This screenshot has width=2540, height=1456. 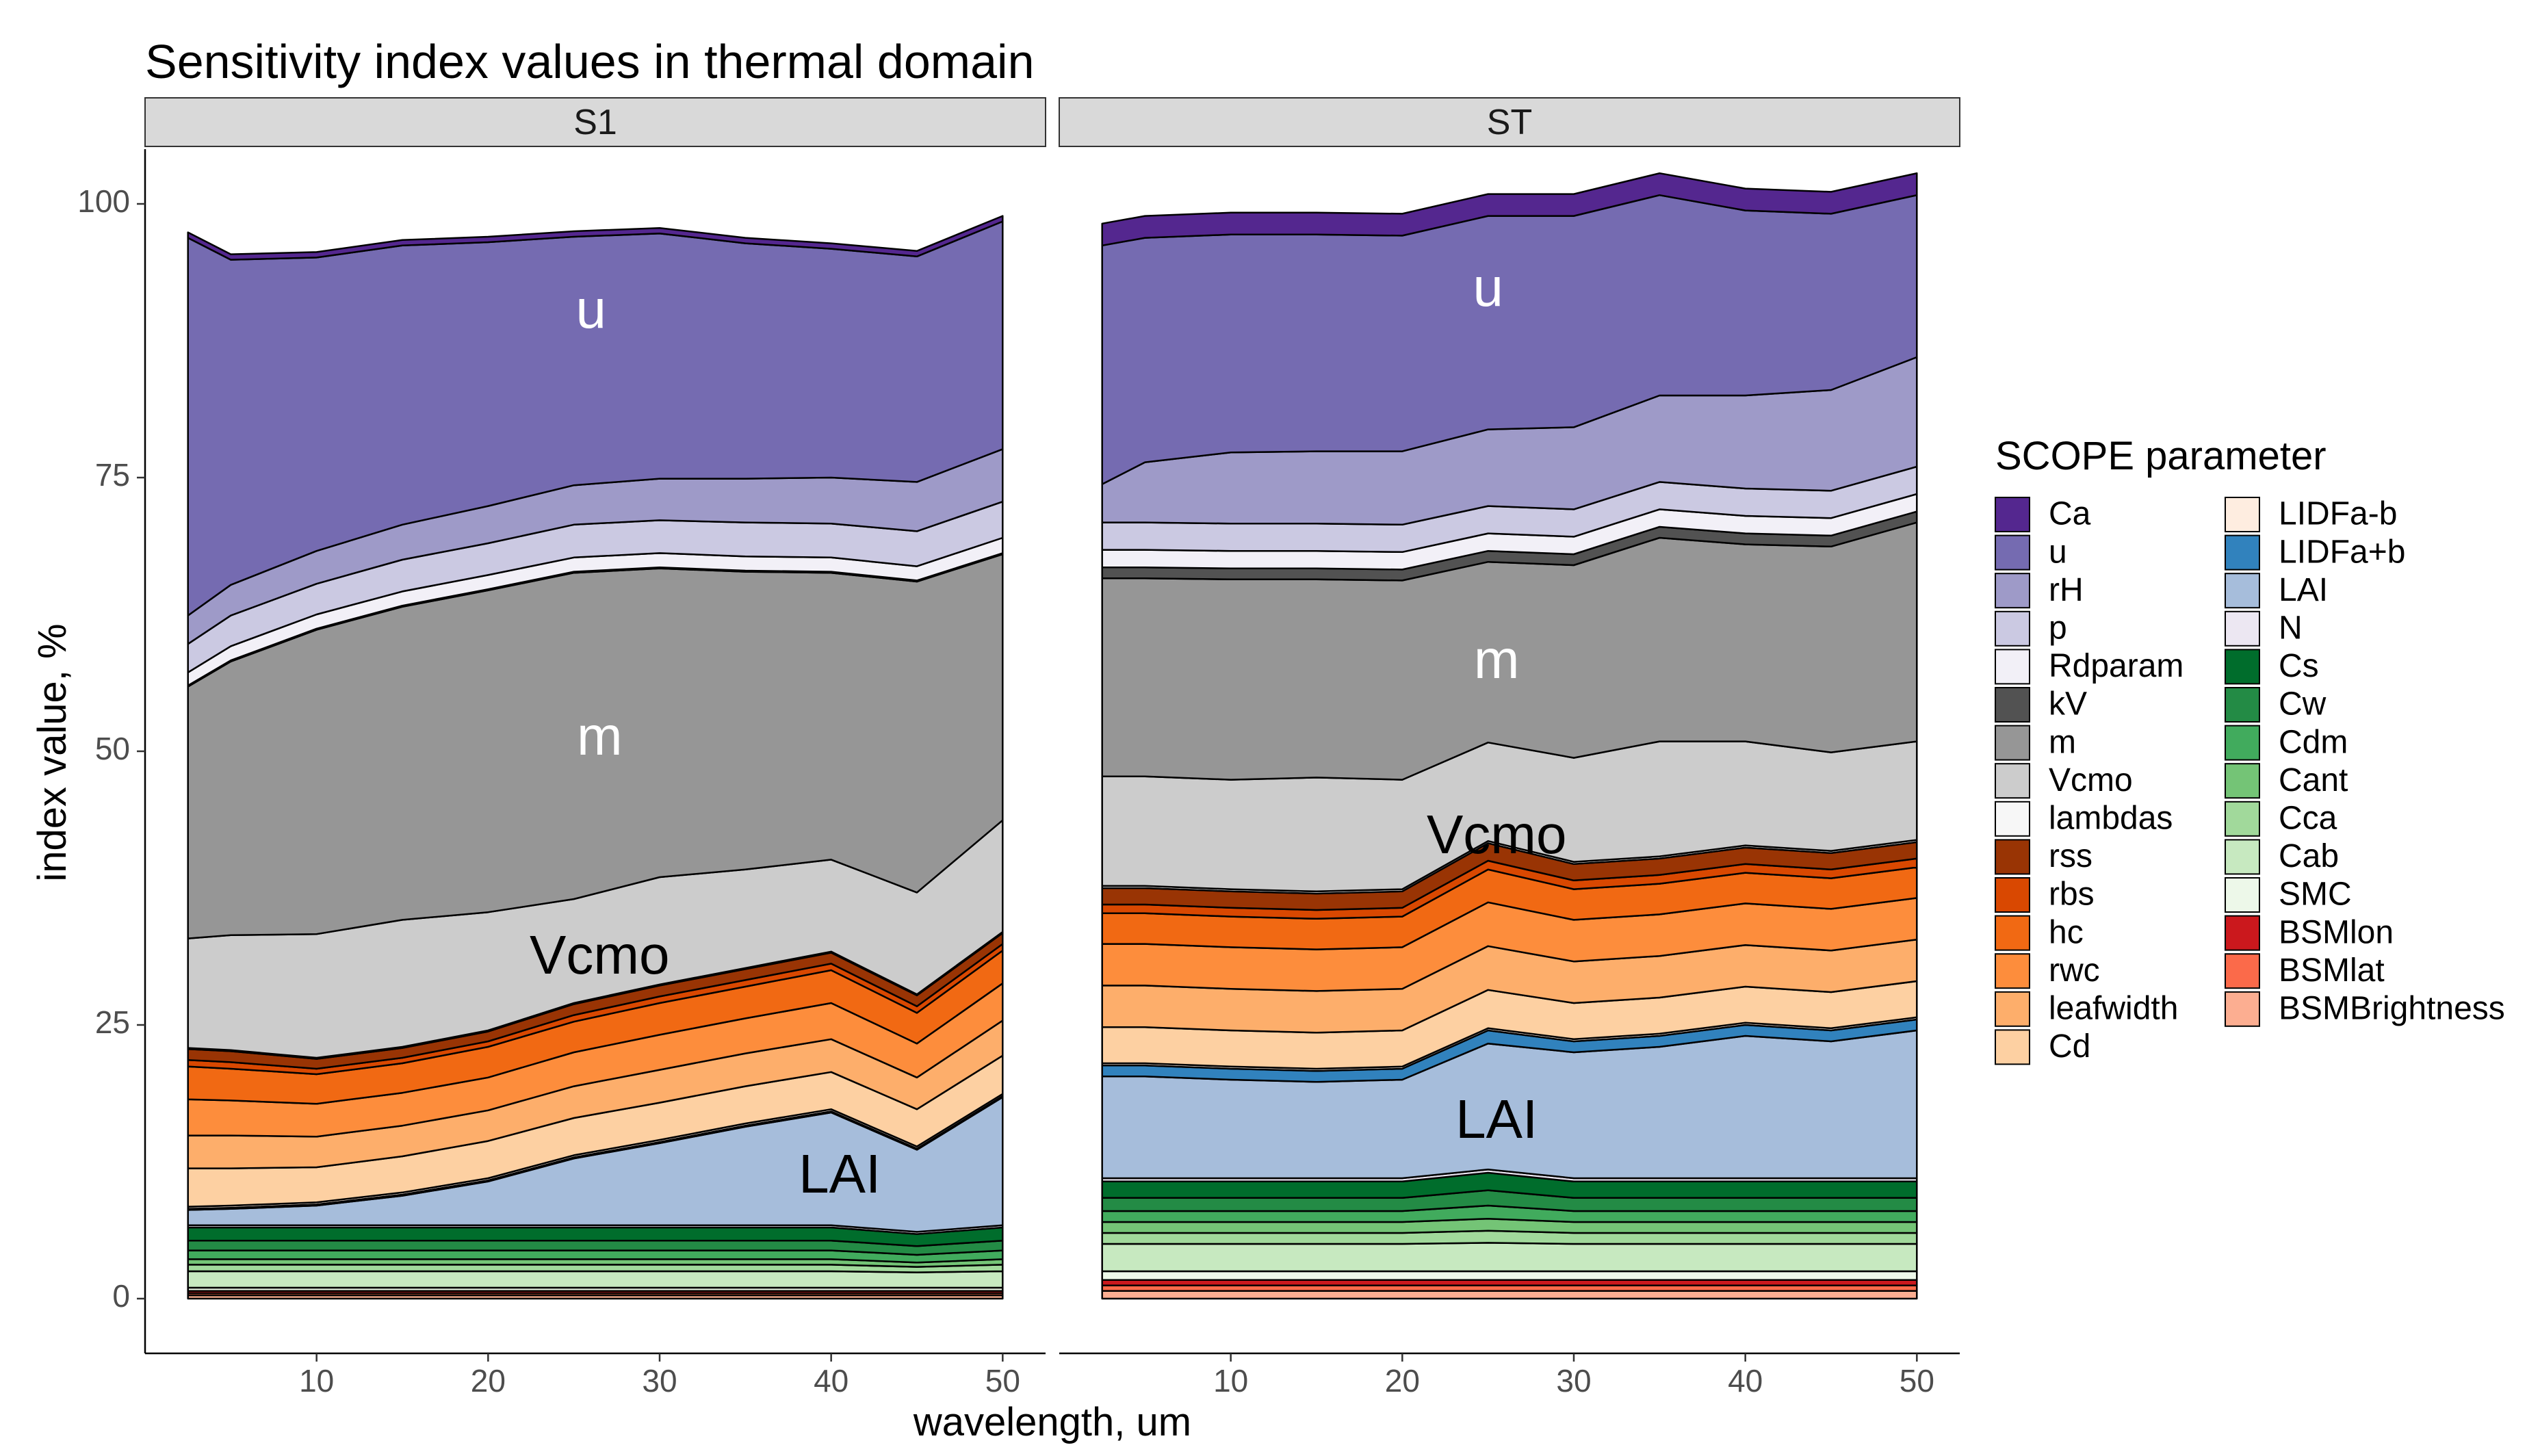 I want to click on annotation-s1-u: u, so click(x=590, y=308).